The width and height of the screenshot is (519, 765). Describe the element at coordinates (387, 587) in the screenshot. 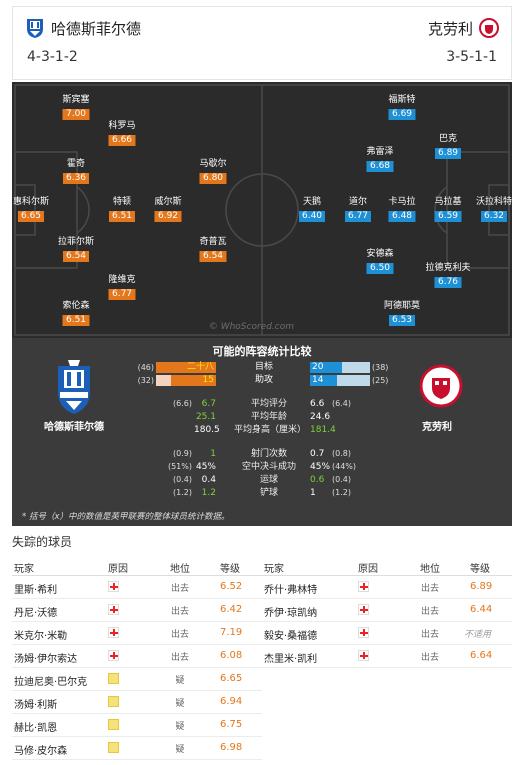

I see `missing-player-row: 乔什·弗林特 出去 6.89` at that location.